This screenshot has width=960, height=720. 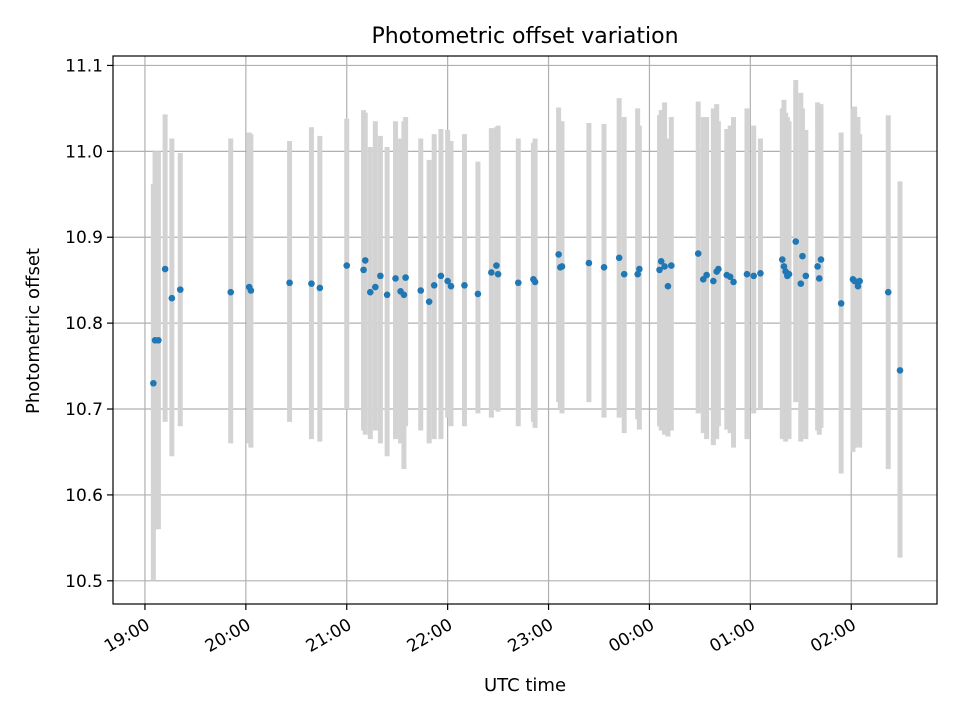 I want to click on y-tick-label: 11.1, so click(x=84, y=66).